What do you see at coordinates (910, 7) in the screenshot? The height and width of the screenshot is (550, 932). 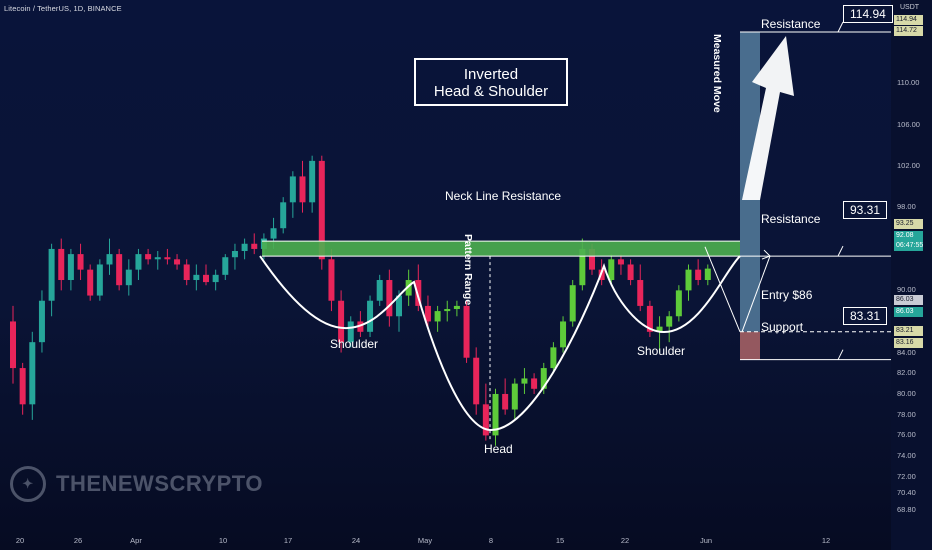 I see `currency-label: USDT` at bounding box center [910, 7].